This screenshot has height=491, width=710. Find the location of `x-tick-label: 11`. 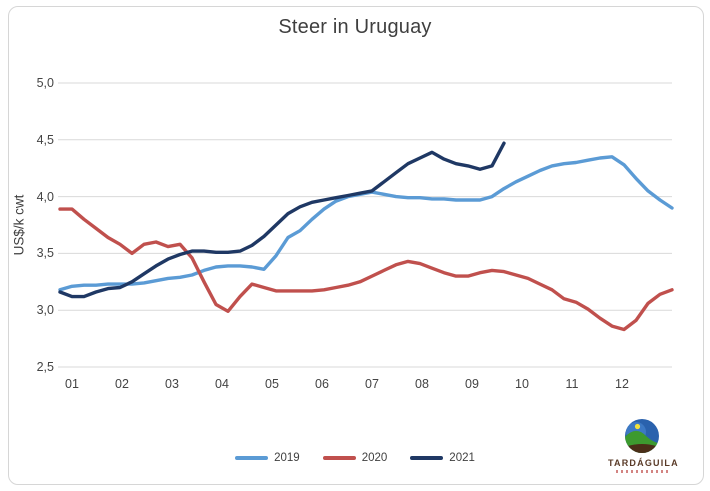

x-tick-label: 11 is located at coordinates (572, 384).